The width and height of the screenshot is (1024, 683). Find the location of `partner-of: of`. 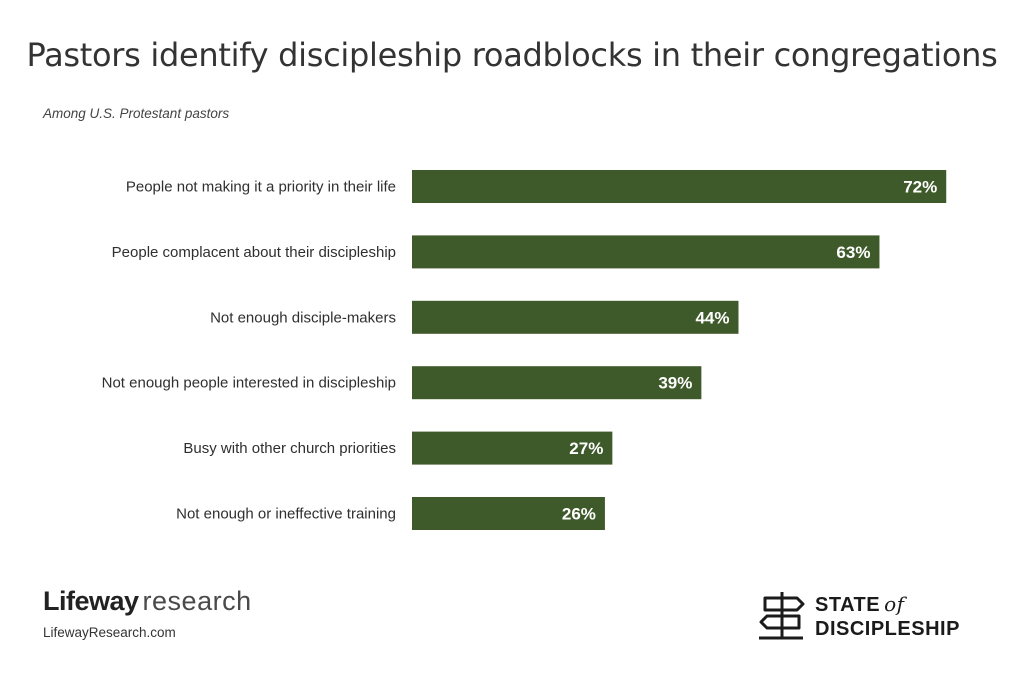

partner-of: of is located at coordinates (894, 604).